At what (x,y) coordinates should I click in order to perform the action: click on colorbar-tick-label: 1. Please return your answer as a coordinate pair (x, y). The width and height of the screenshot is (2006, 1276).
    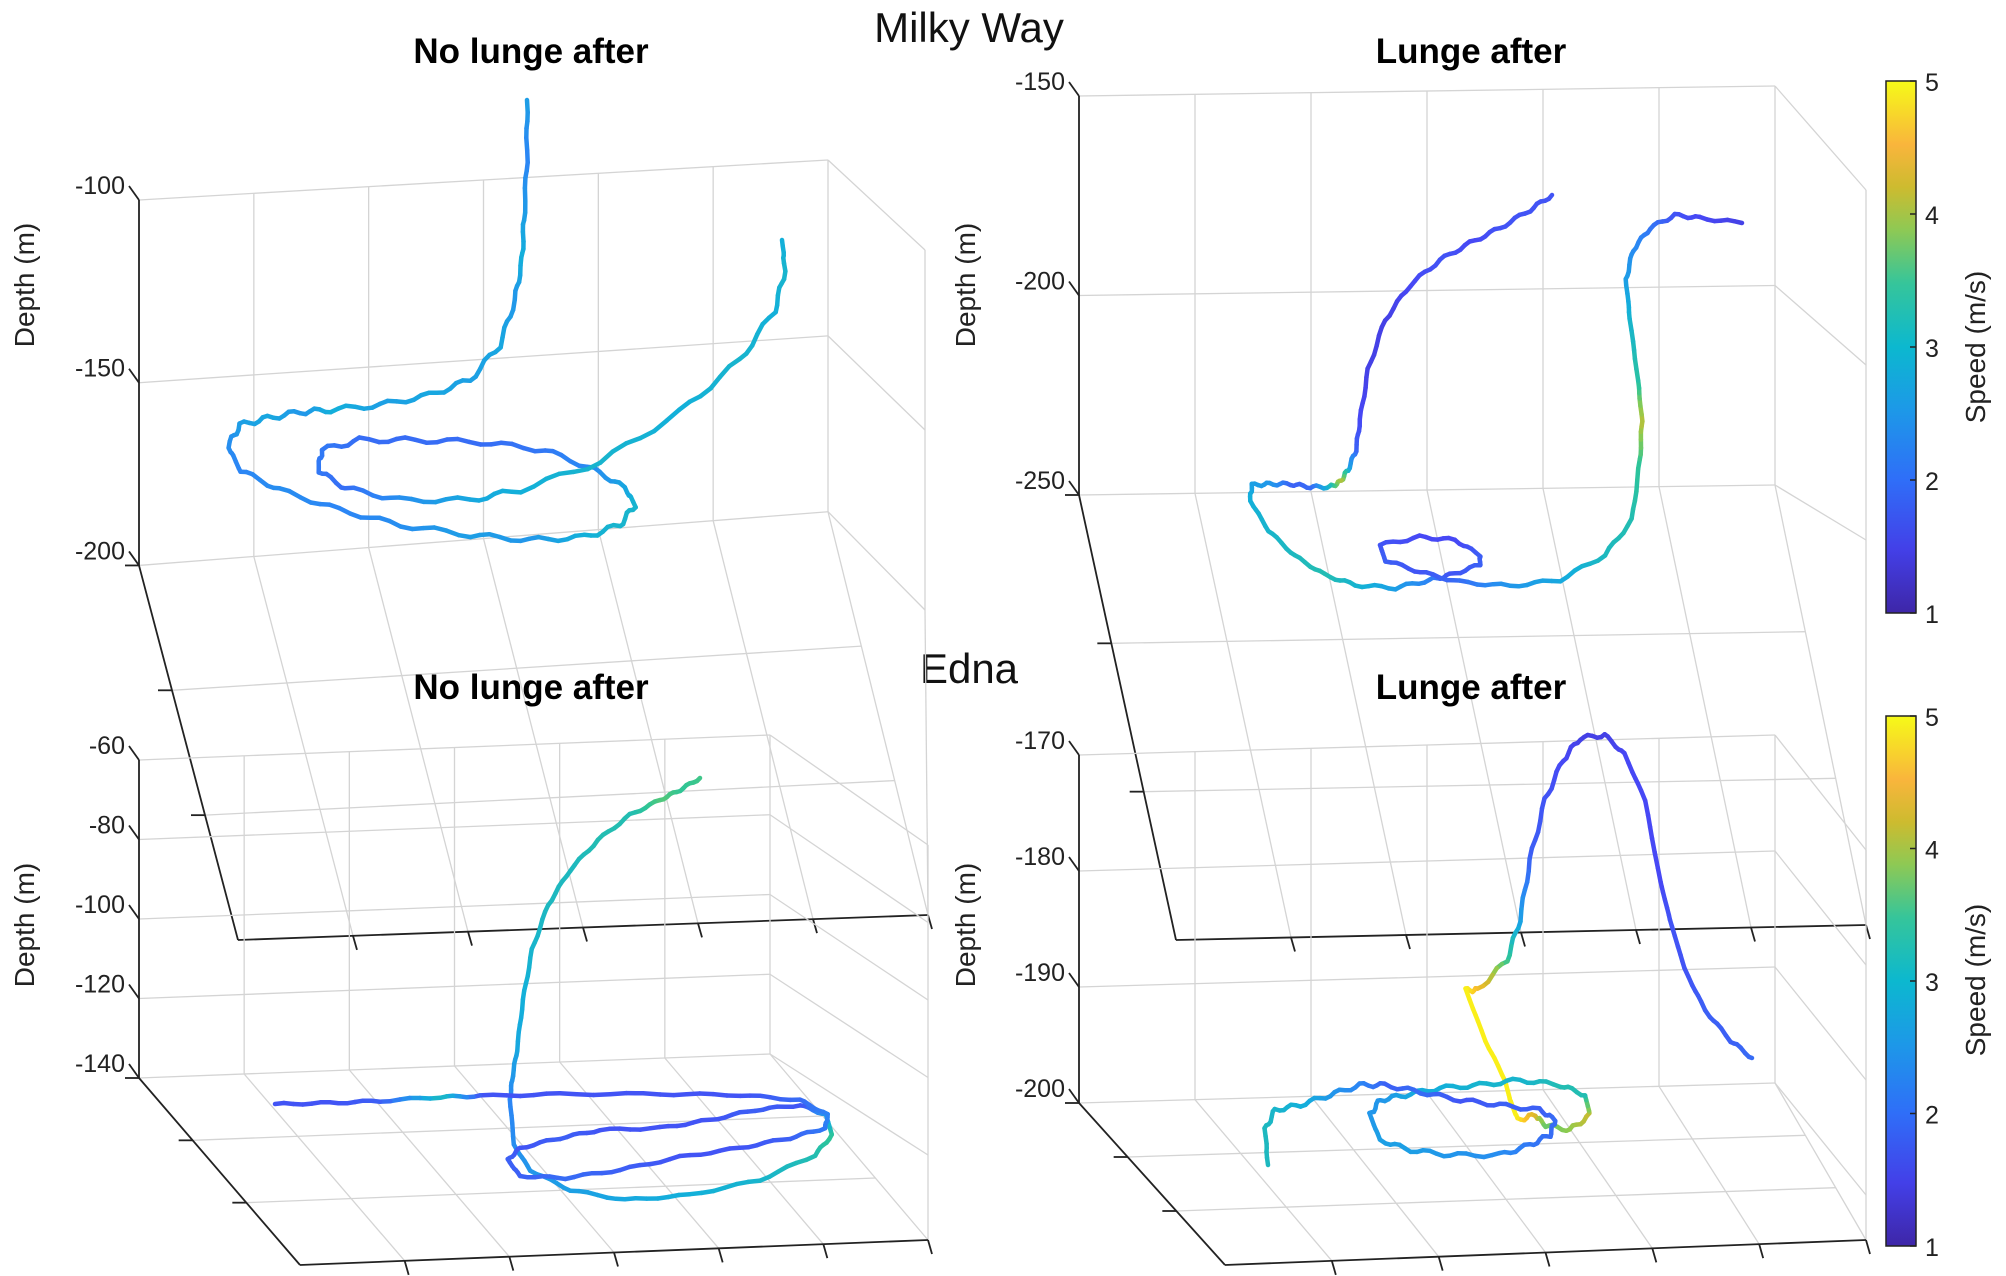
    Looking at the image, I should click on (1932, 615).